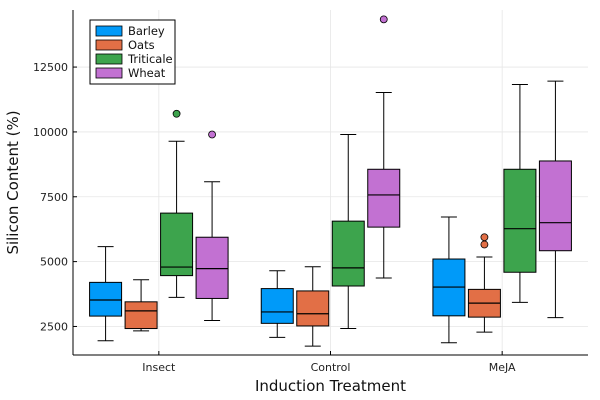 This screenshot has width=600, height=400. Describe the element at coordinates (502, 367) in the screenshot. I see `x-tick-label: MeJA` at that location.